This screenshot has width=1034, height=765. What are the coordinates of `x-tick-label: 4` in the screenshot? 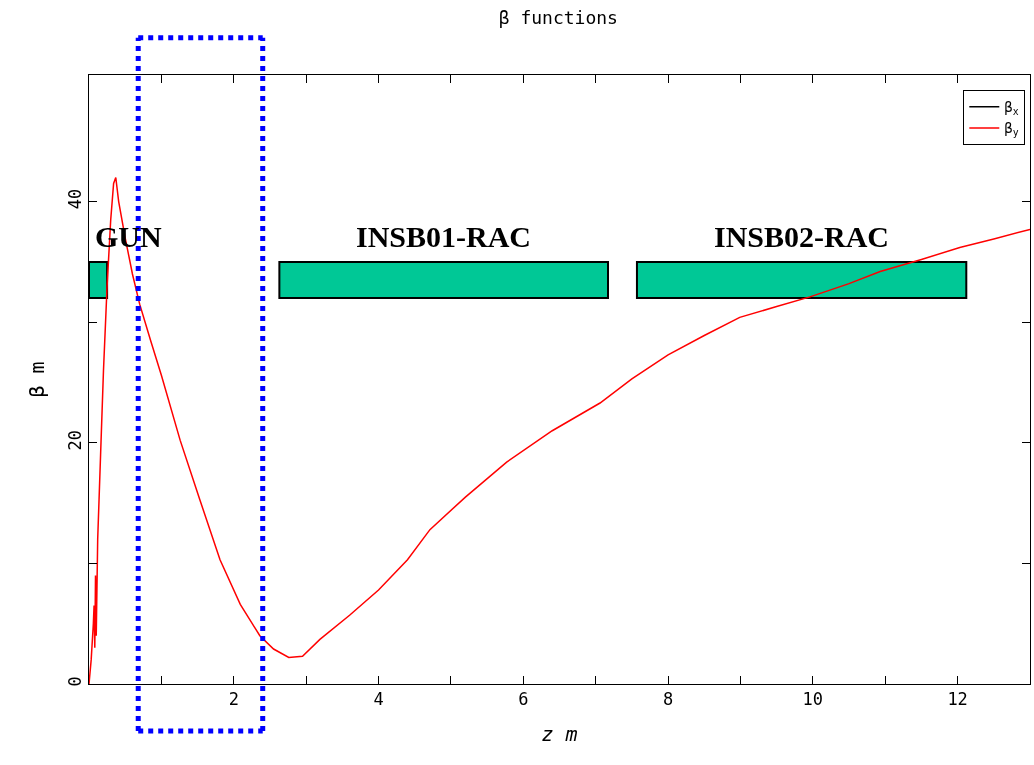 It's located at (378, 699).